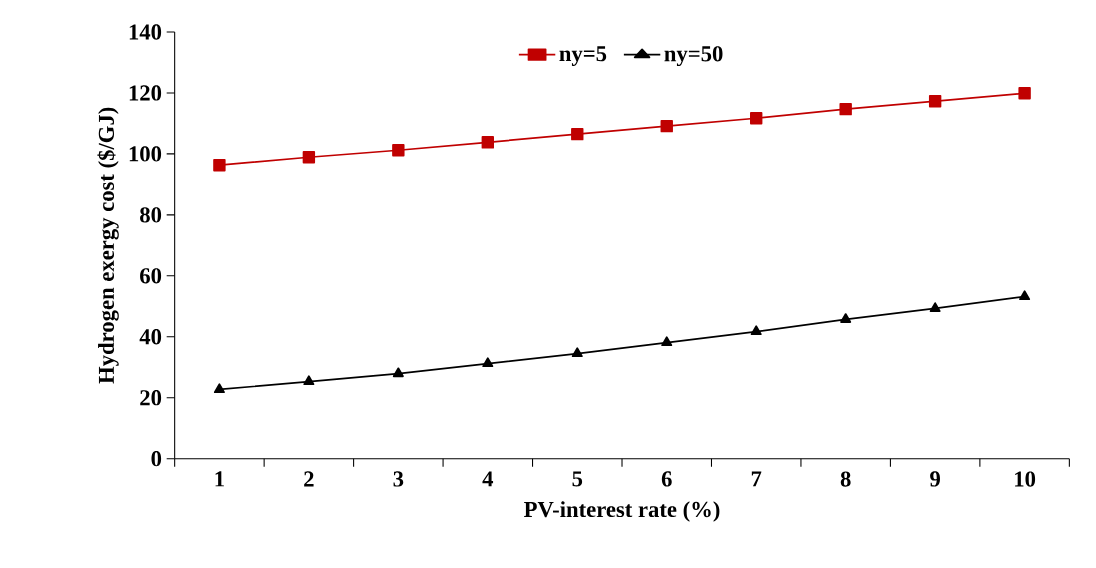 The image size is (1096, 568). Describe the element at coordinates (151, 215) in the screenshot. I see `y-tick-label: 80` at that location.